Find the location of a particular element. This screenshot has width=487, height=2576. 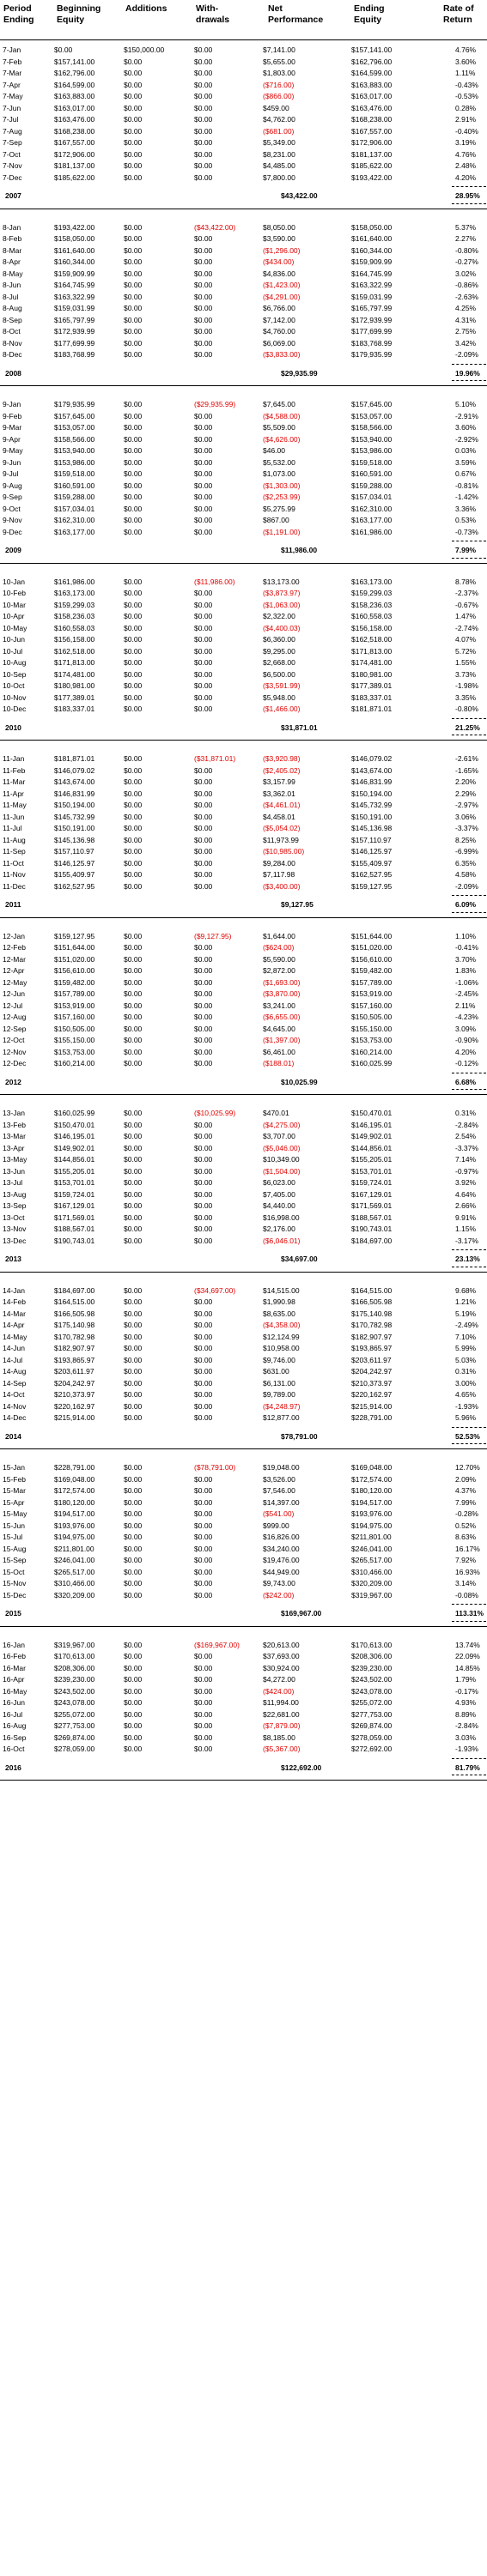

cell-beginning: $319,967.00 is located at coordinates (74, 1644).